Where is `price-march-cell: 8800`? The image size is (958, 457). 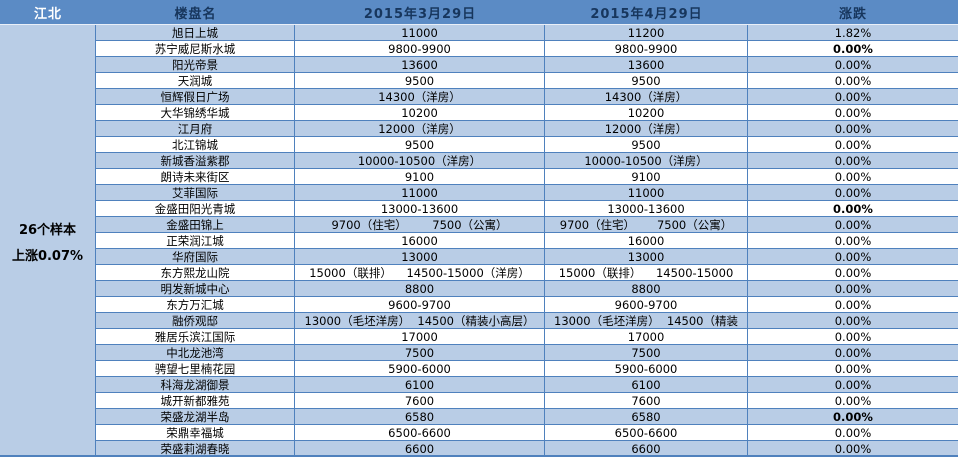
price-march-cell: 8800 is located at coordinates (420, 289).